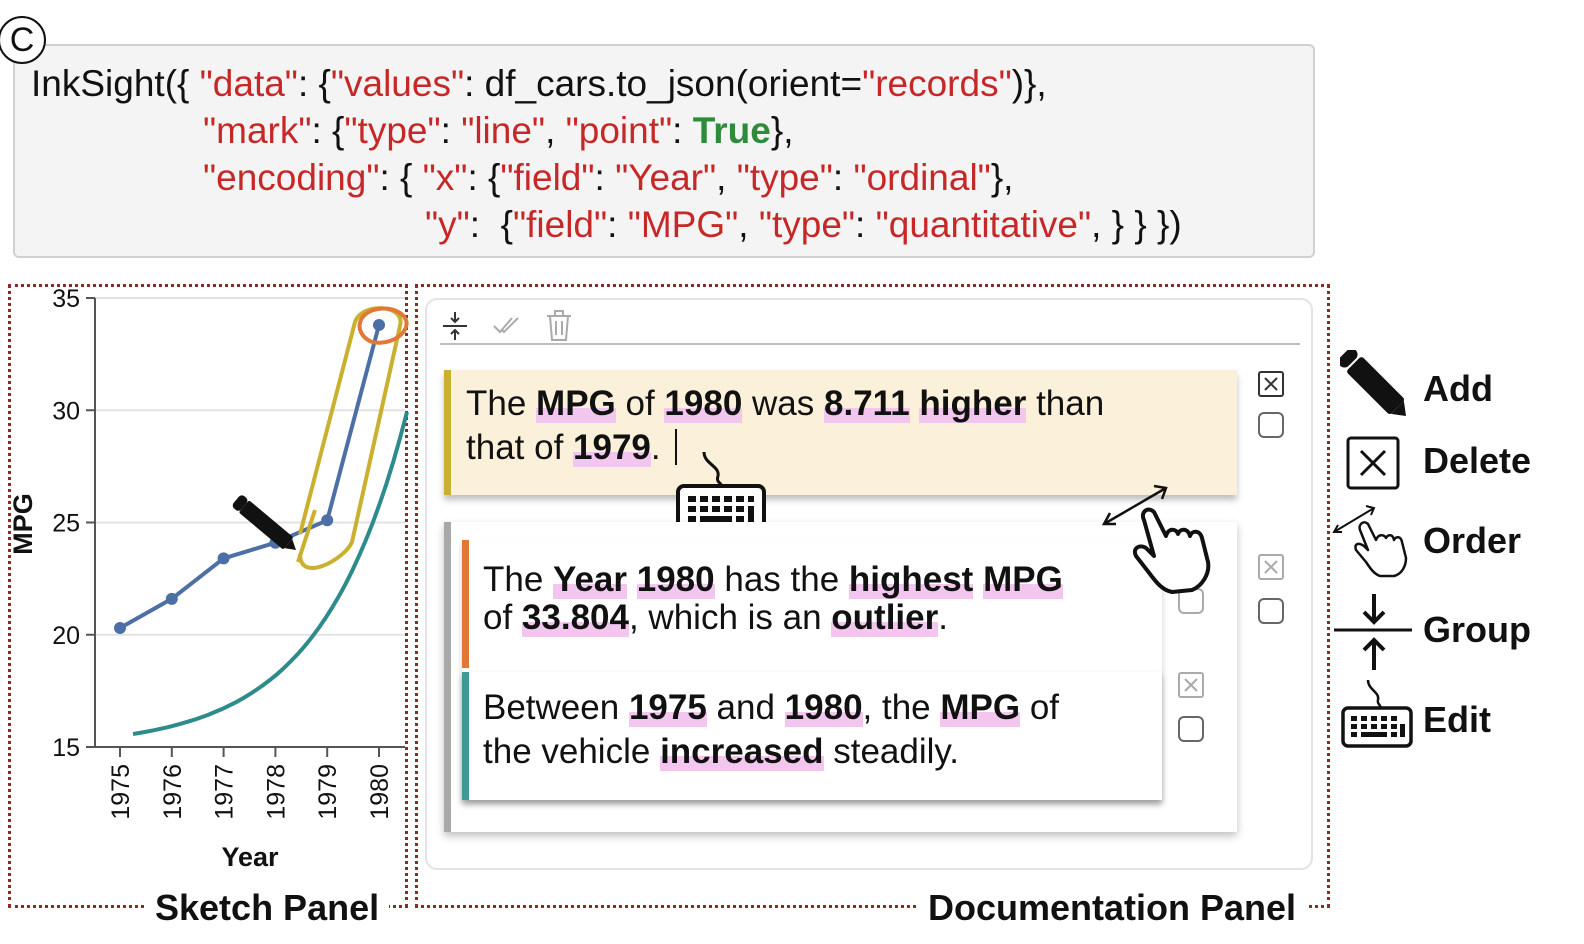 This screenshot has width=1584, height=944. What do you see at coordinates (1191, 729) in the screenshot?
I see `select-note-3-checkbox` at bounding box center [1191, 729].